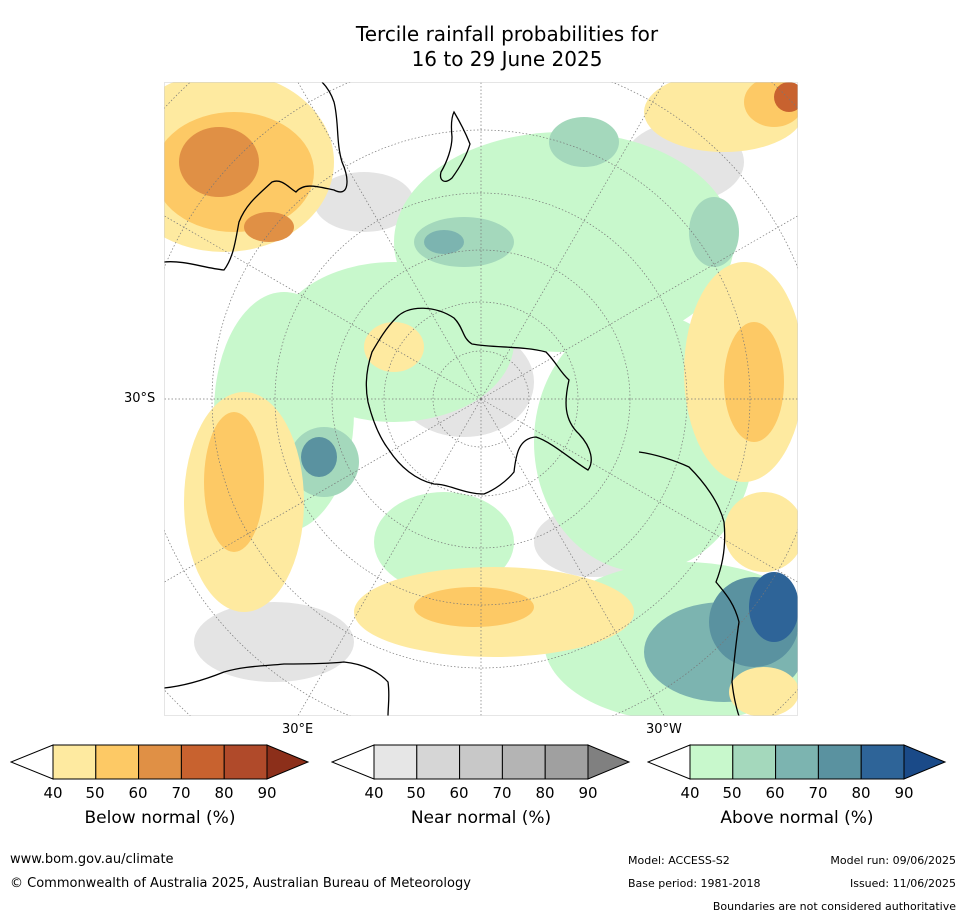 This screenshot has height=919, width=965. Describe the element at coordinates (277, 688) in the screenshot. I see `coast-southern-africa` at that location.